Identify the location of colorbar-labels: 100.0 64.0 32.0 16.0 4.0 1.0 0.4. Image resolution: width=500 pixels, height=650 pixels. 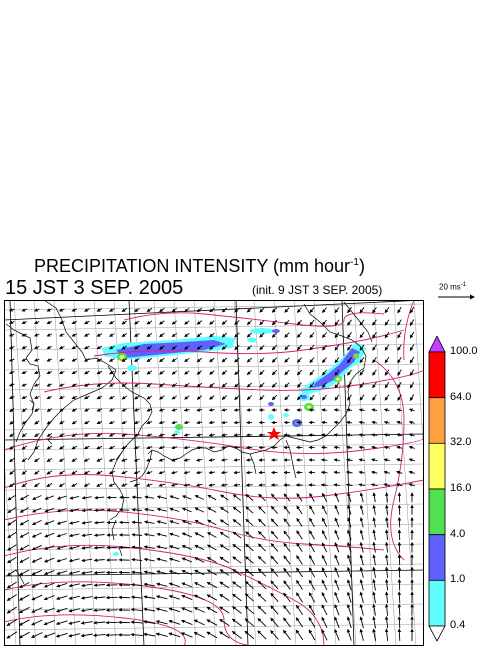
(464, 489).